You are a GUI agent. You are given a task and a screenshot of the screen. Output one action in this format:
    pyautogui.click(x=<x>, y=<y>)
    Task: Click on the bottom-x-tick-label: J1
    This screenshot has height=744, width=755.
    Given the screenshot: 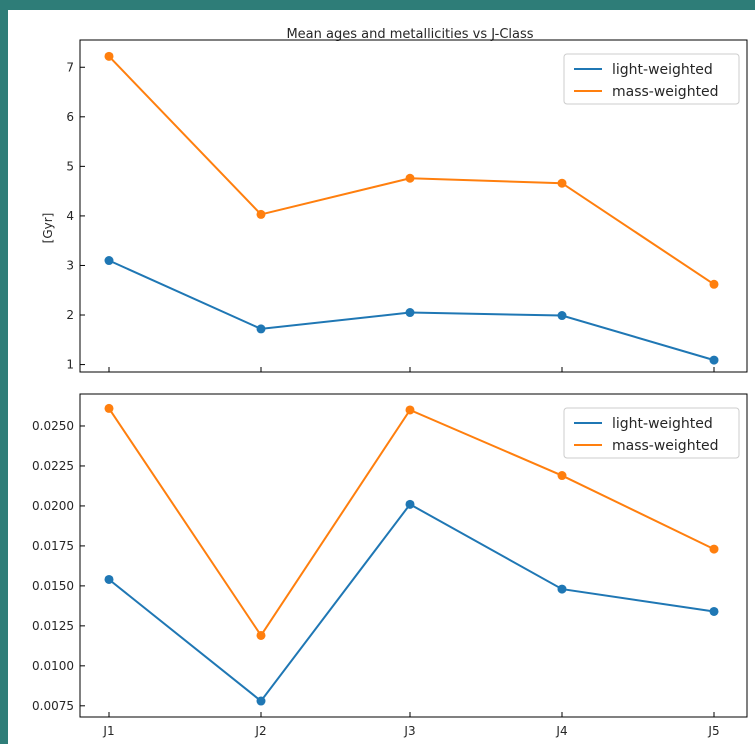 What is the action you would take?
    pyautogui.click(x=108, y=731)
    